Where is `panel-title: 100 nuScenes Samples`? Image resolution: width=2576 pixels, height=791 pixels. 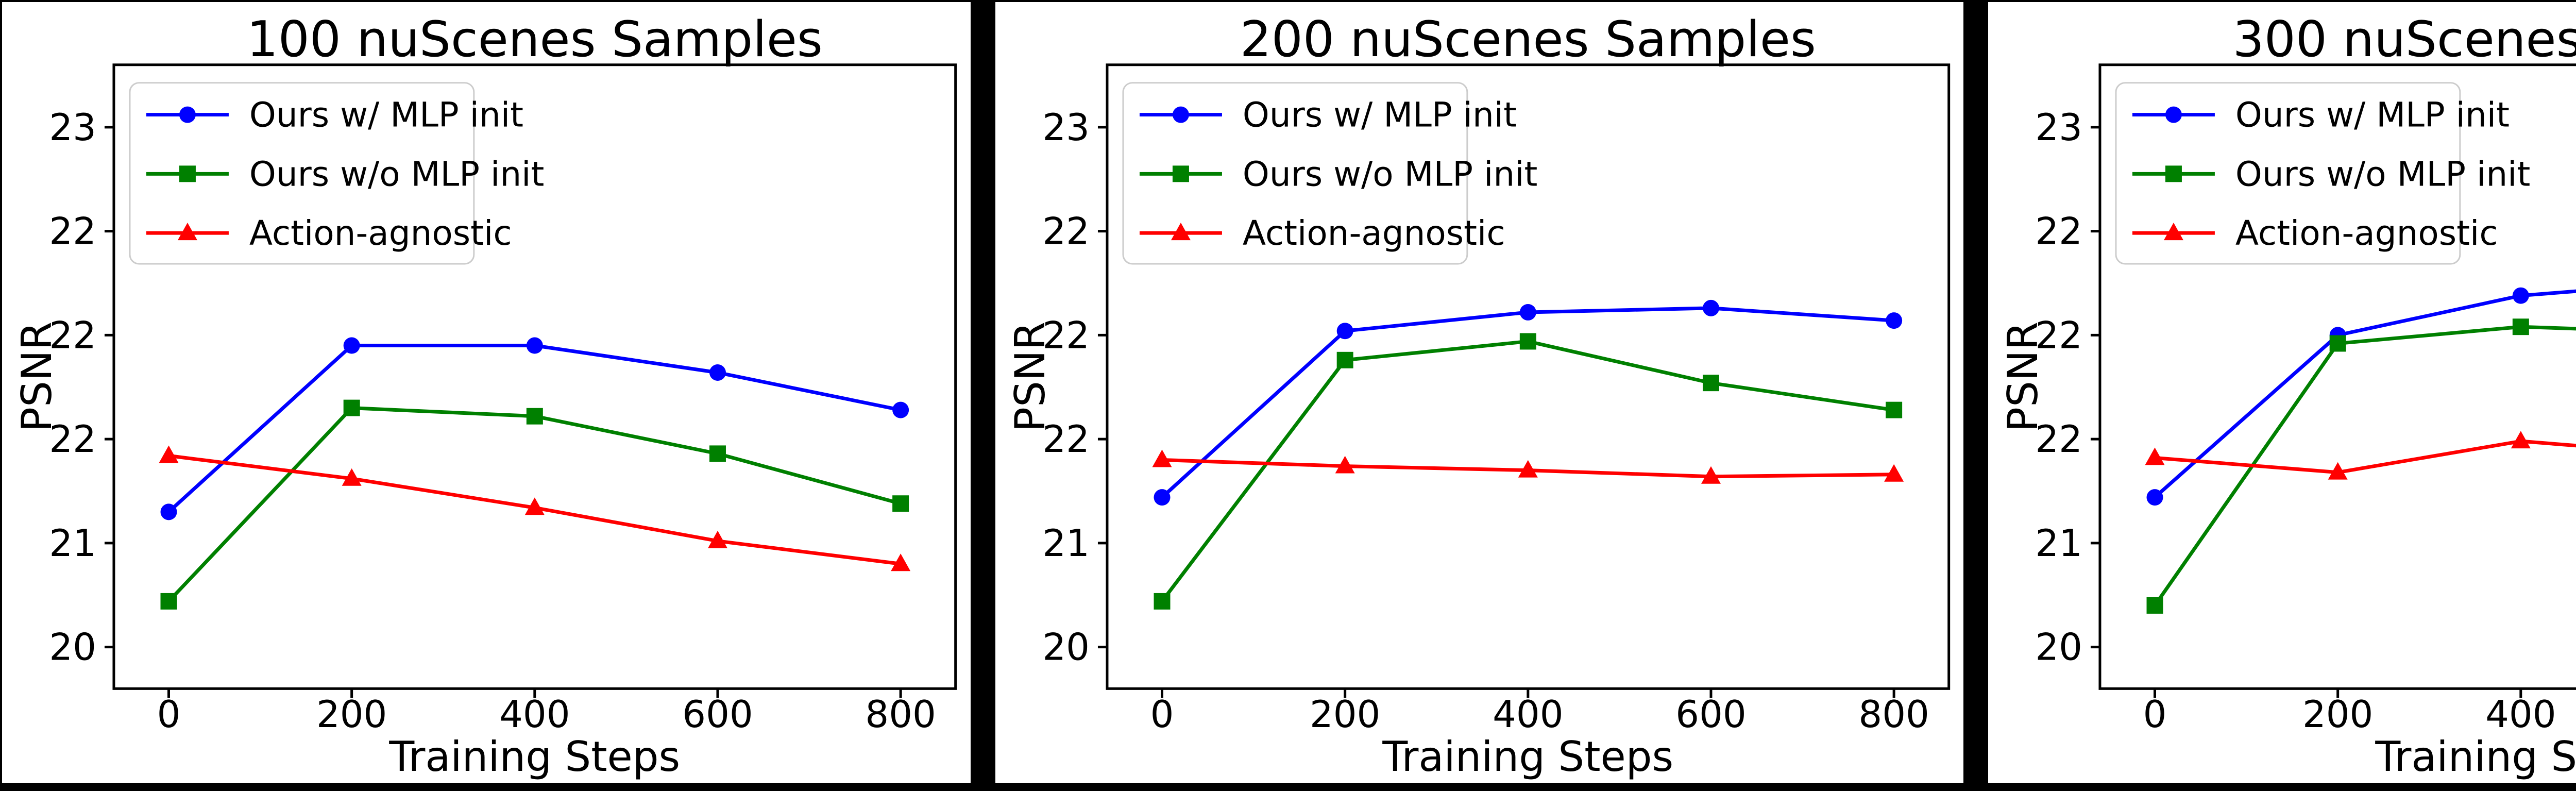 panel-title: 100 nuScenes Samples is located at coordinates (535, 39).